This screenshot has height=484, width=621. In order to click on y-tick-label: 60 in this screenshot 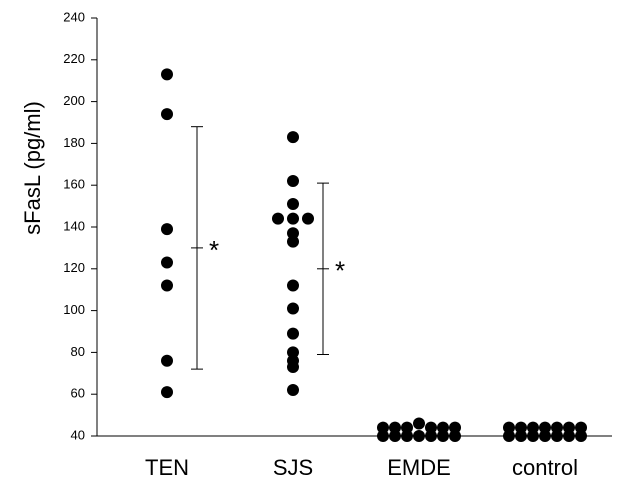, I will do `click(78, 393)`.